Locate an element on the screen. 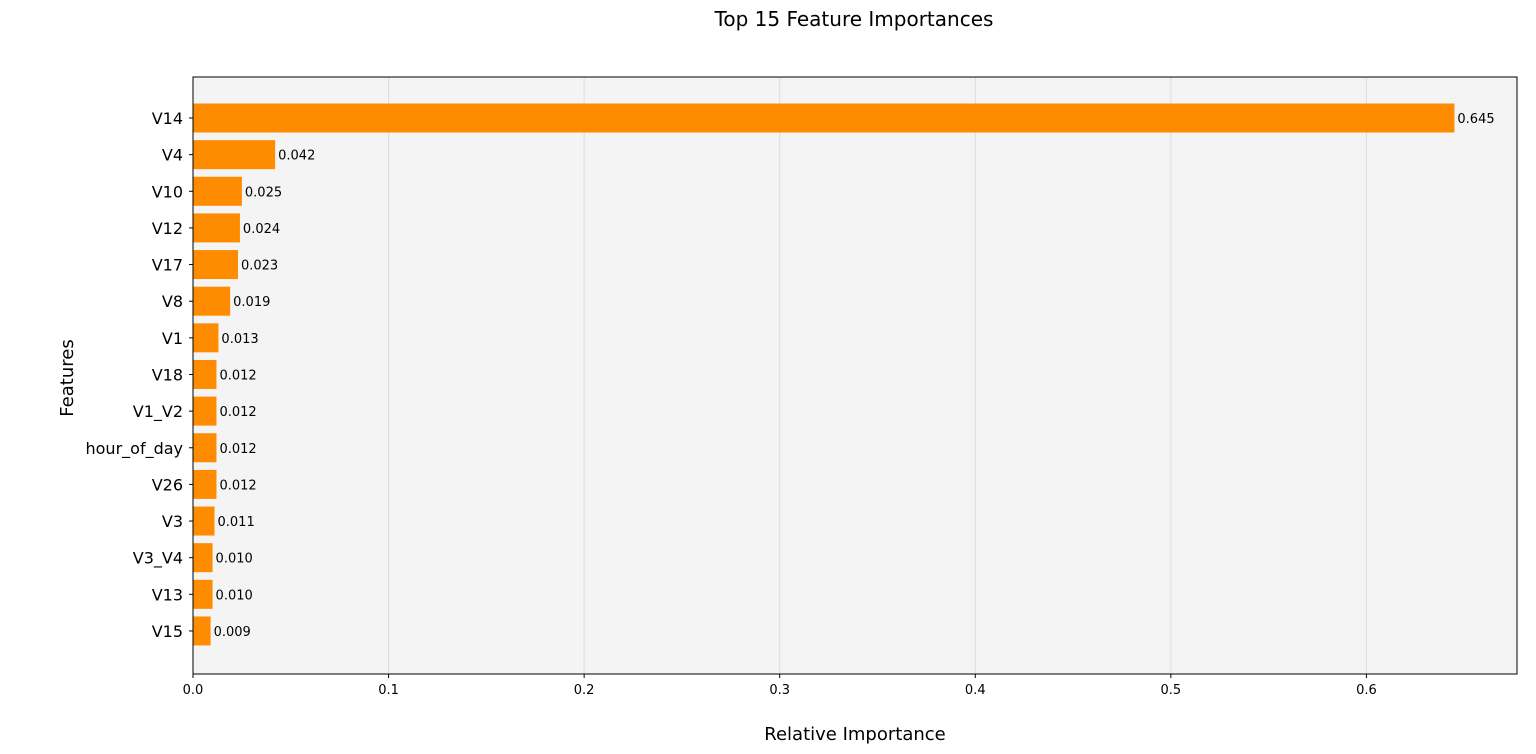 The height and width of the screenshot is (754, 1536). y-tick-label: V3 is located at coordinates (172, 521).